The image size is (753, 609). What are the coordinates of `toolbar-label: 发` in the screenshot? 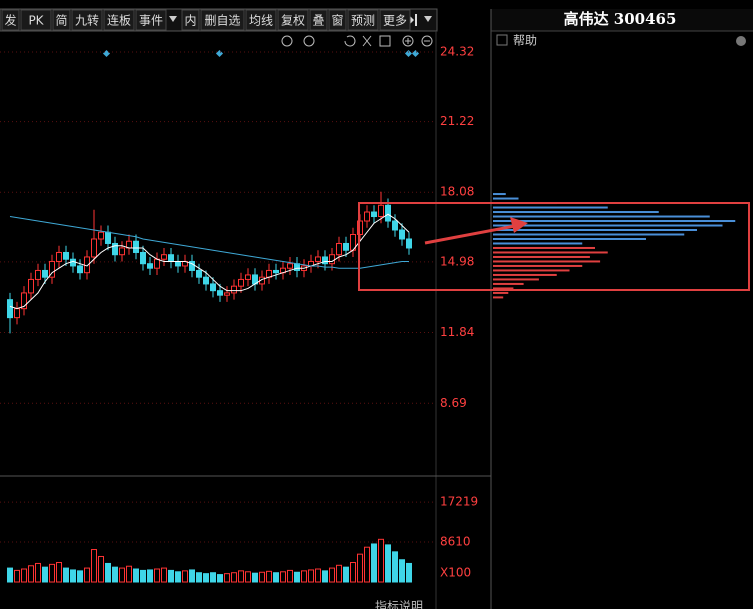 It's located at (10, 20).